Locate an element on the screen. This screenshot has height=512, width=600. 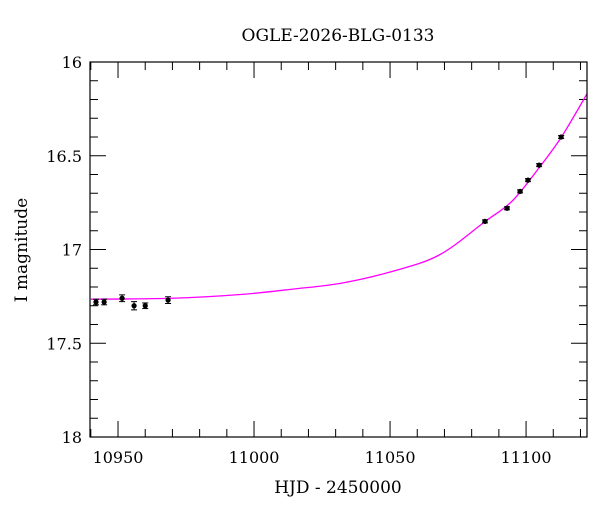
y-tick-label: 16.5 is located at coordinates (64, 156).